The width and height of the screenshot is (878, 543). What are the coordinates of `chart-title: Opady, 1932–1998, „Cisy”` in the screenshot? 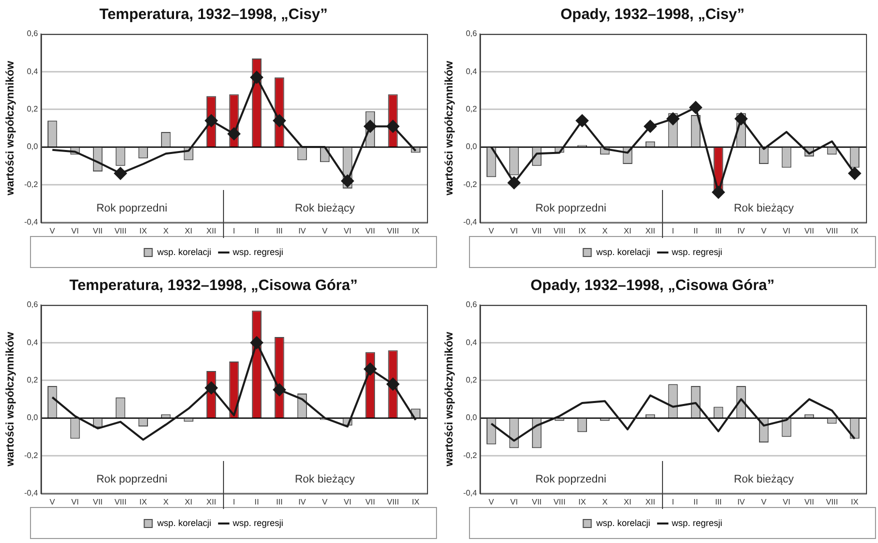 It's located at (652, 15).